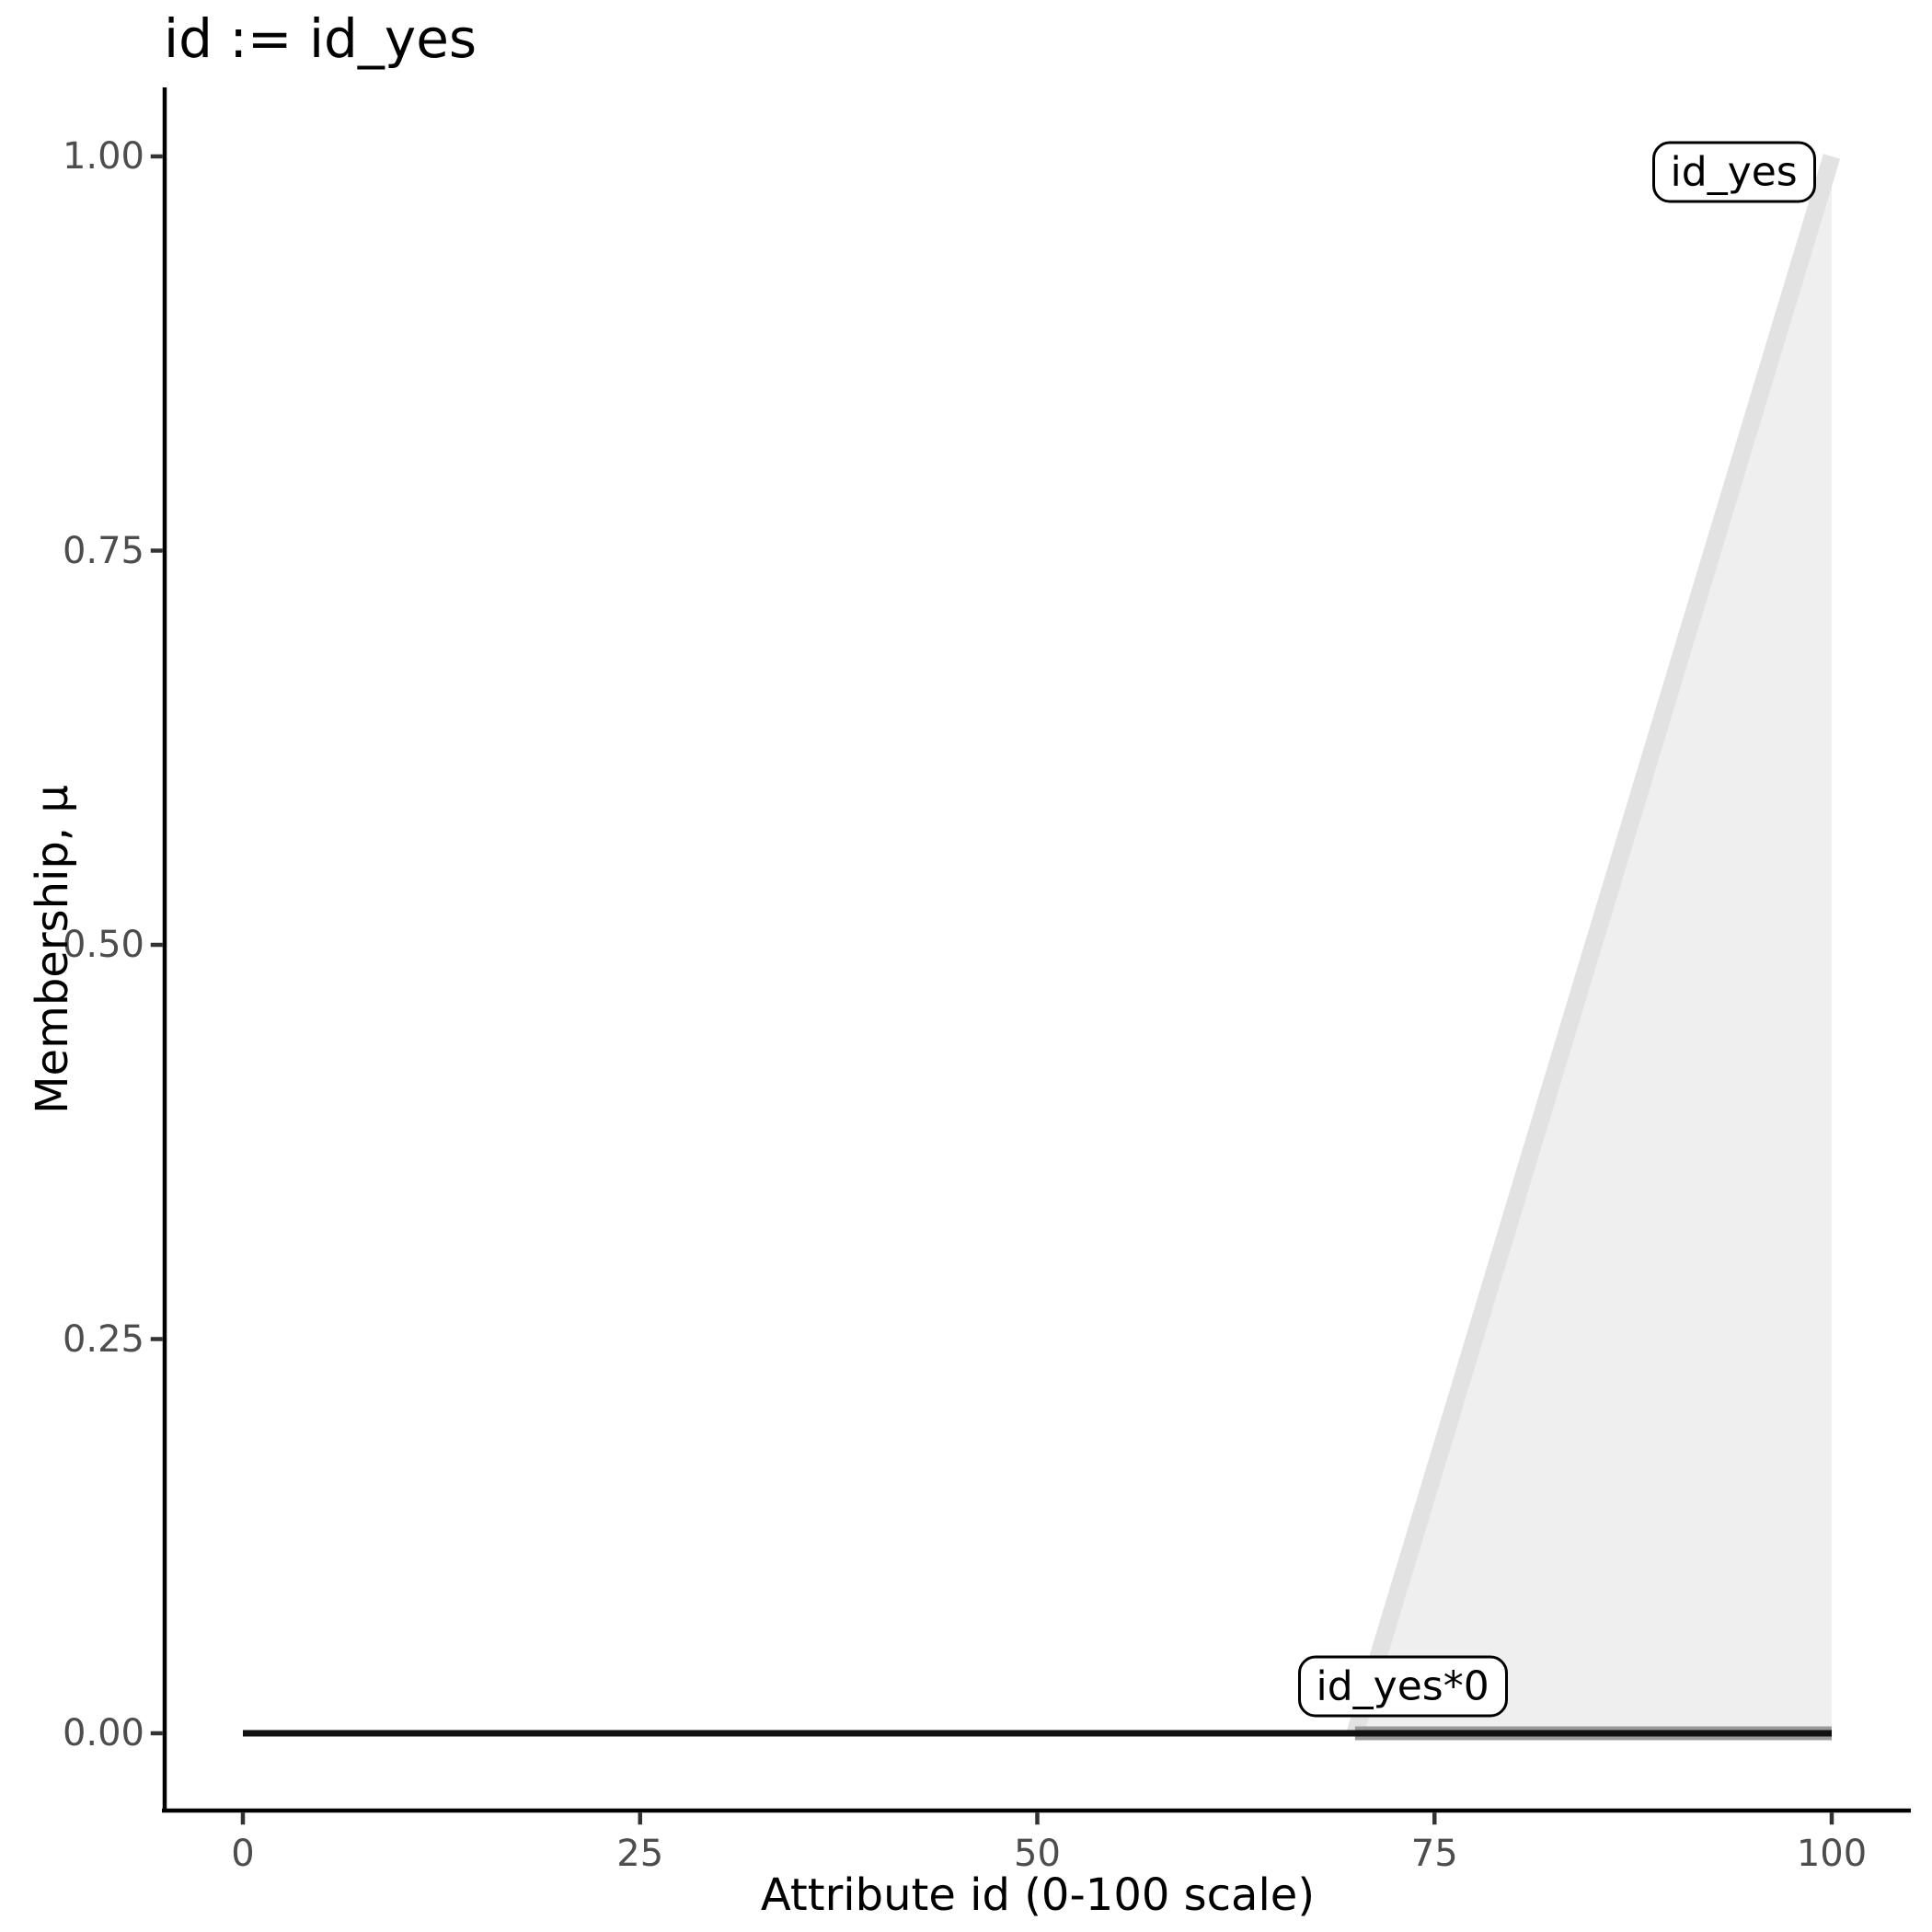  Describe the element at coordinates (103, 1339) in the screenshot. I see `y-tick-label: 0.25` at that location.